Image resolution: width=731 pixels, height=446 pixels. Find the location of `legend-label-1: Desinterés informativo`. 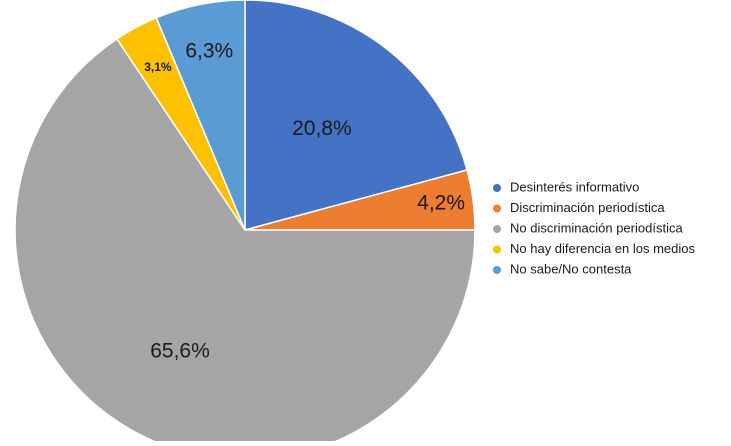

legend-label-1: Desinterés informativo is located at coordinates (574, 186).